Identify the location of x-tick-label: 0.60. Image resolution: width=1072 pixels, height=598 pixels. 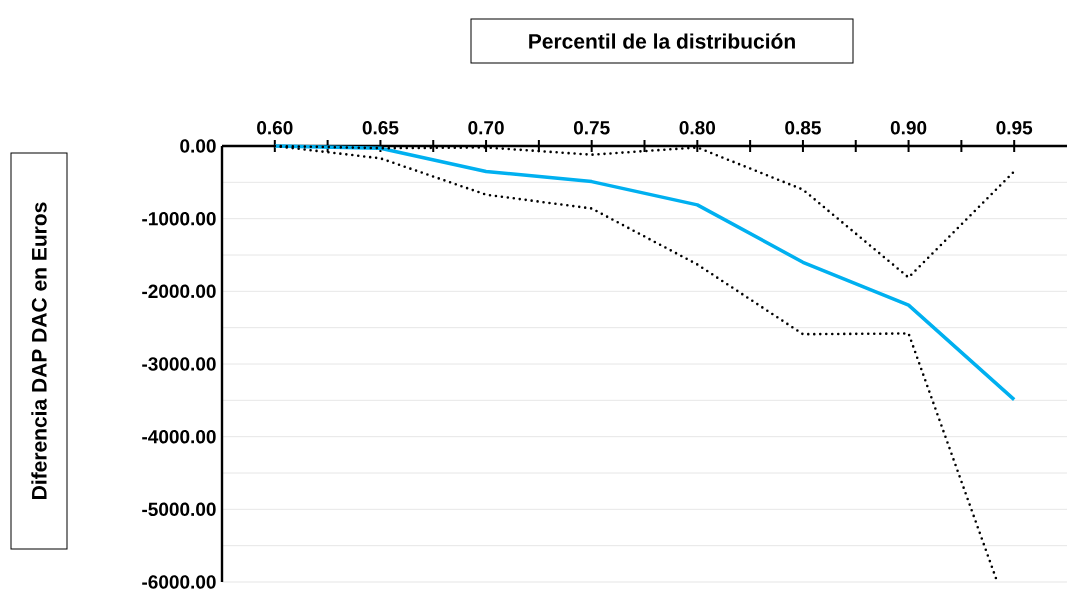
(275, 128).